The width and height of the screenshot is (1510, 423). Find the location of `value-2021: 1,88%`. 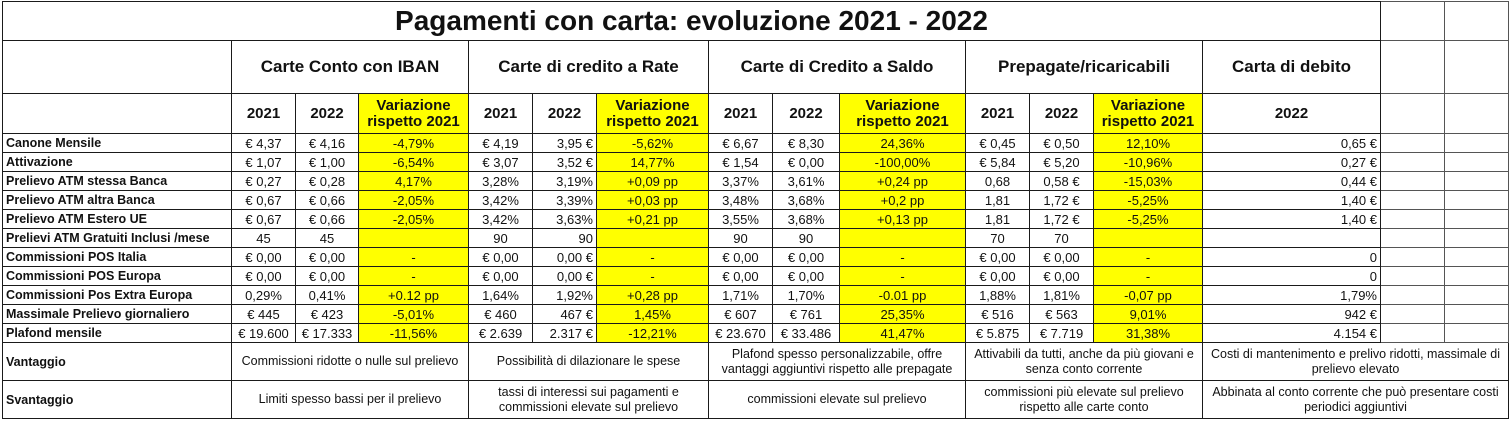

value-2021: 1,88% is located at coordinates (997, 295).